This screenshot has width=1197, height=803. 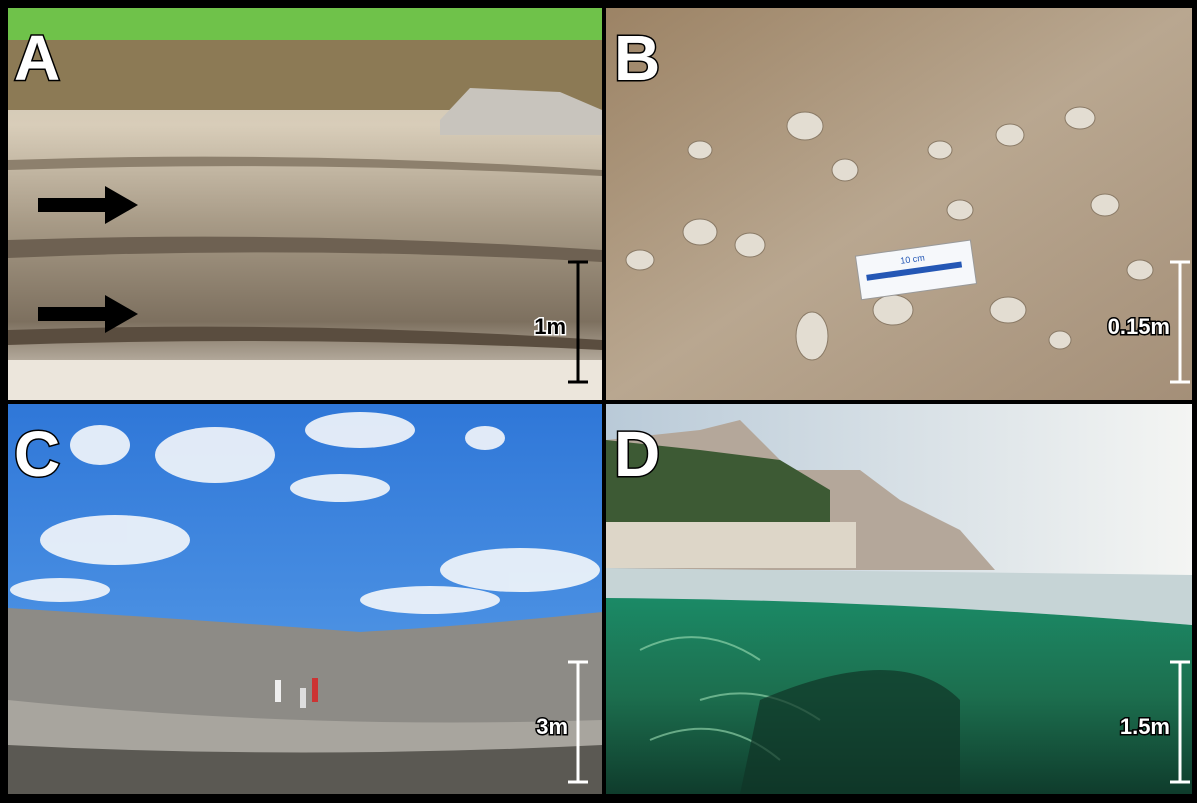 I want to click on scale-label: 0.15m, so click(x=1139, y=326).